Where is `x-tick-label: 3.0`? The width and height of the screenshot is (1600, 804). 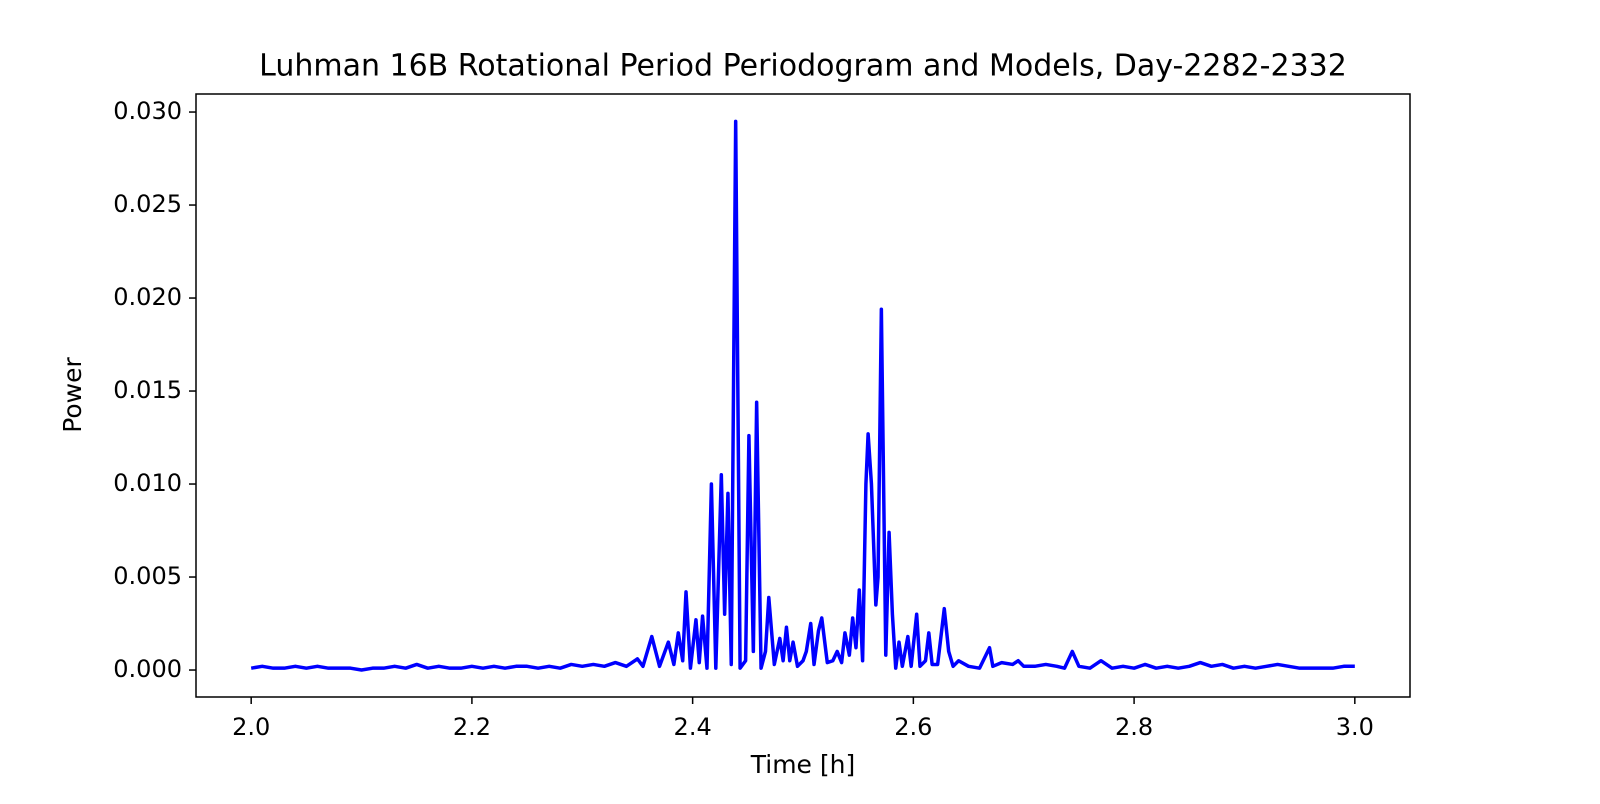
x-tick-label: 3.0 is located at coordinates (1355, 727).